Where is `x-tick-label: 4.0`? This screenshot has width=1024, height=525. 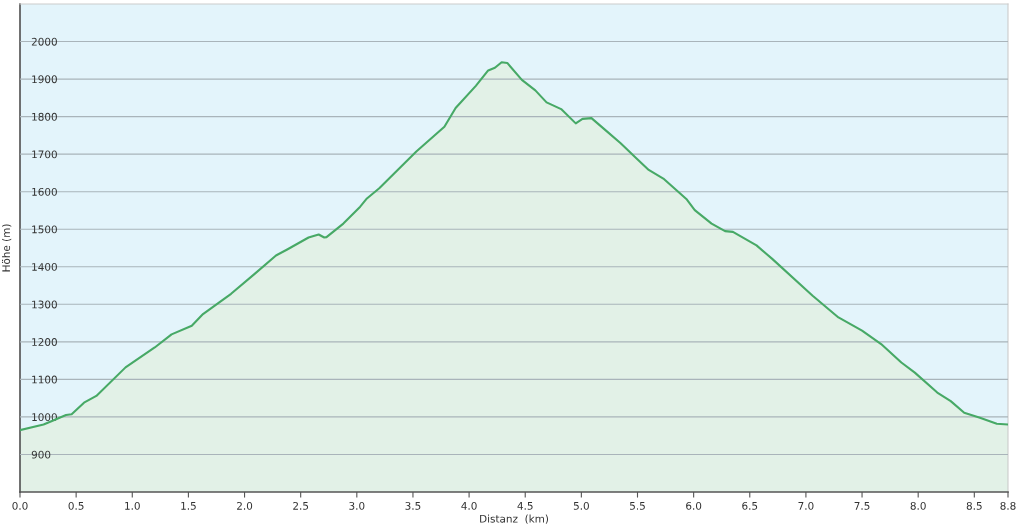
x-tick-label: 4.0 is located at coordinates (469, 505).